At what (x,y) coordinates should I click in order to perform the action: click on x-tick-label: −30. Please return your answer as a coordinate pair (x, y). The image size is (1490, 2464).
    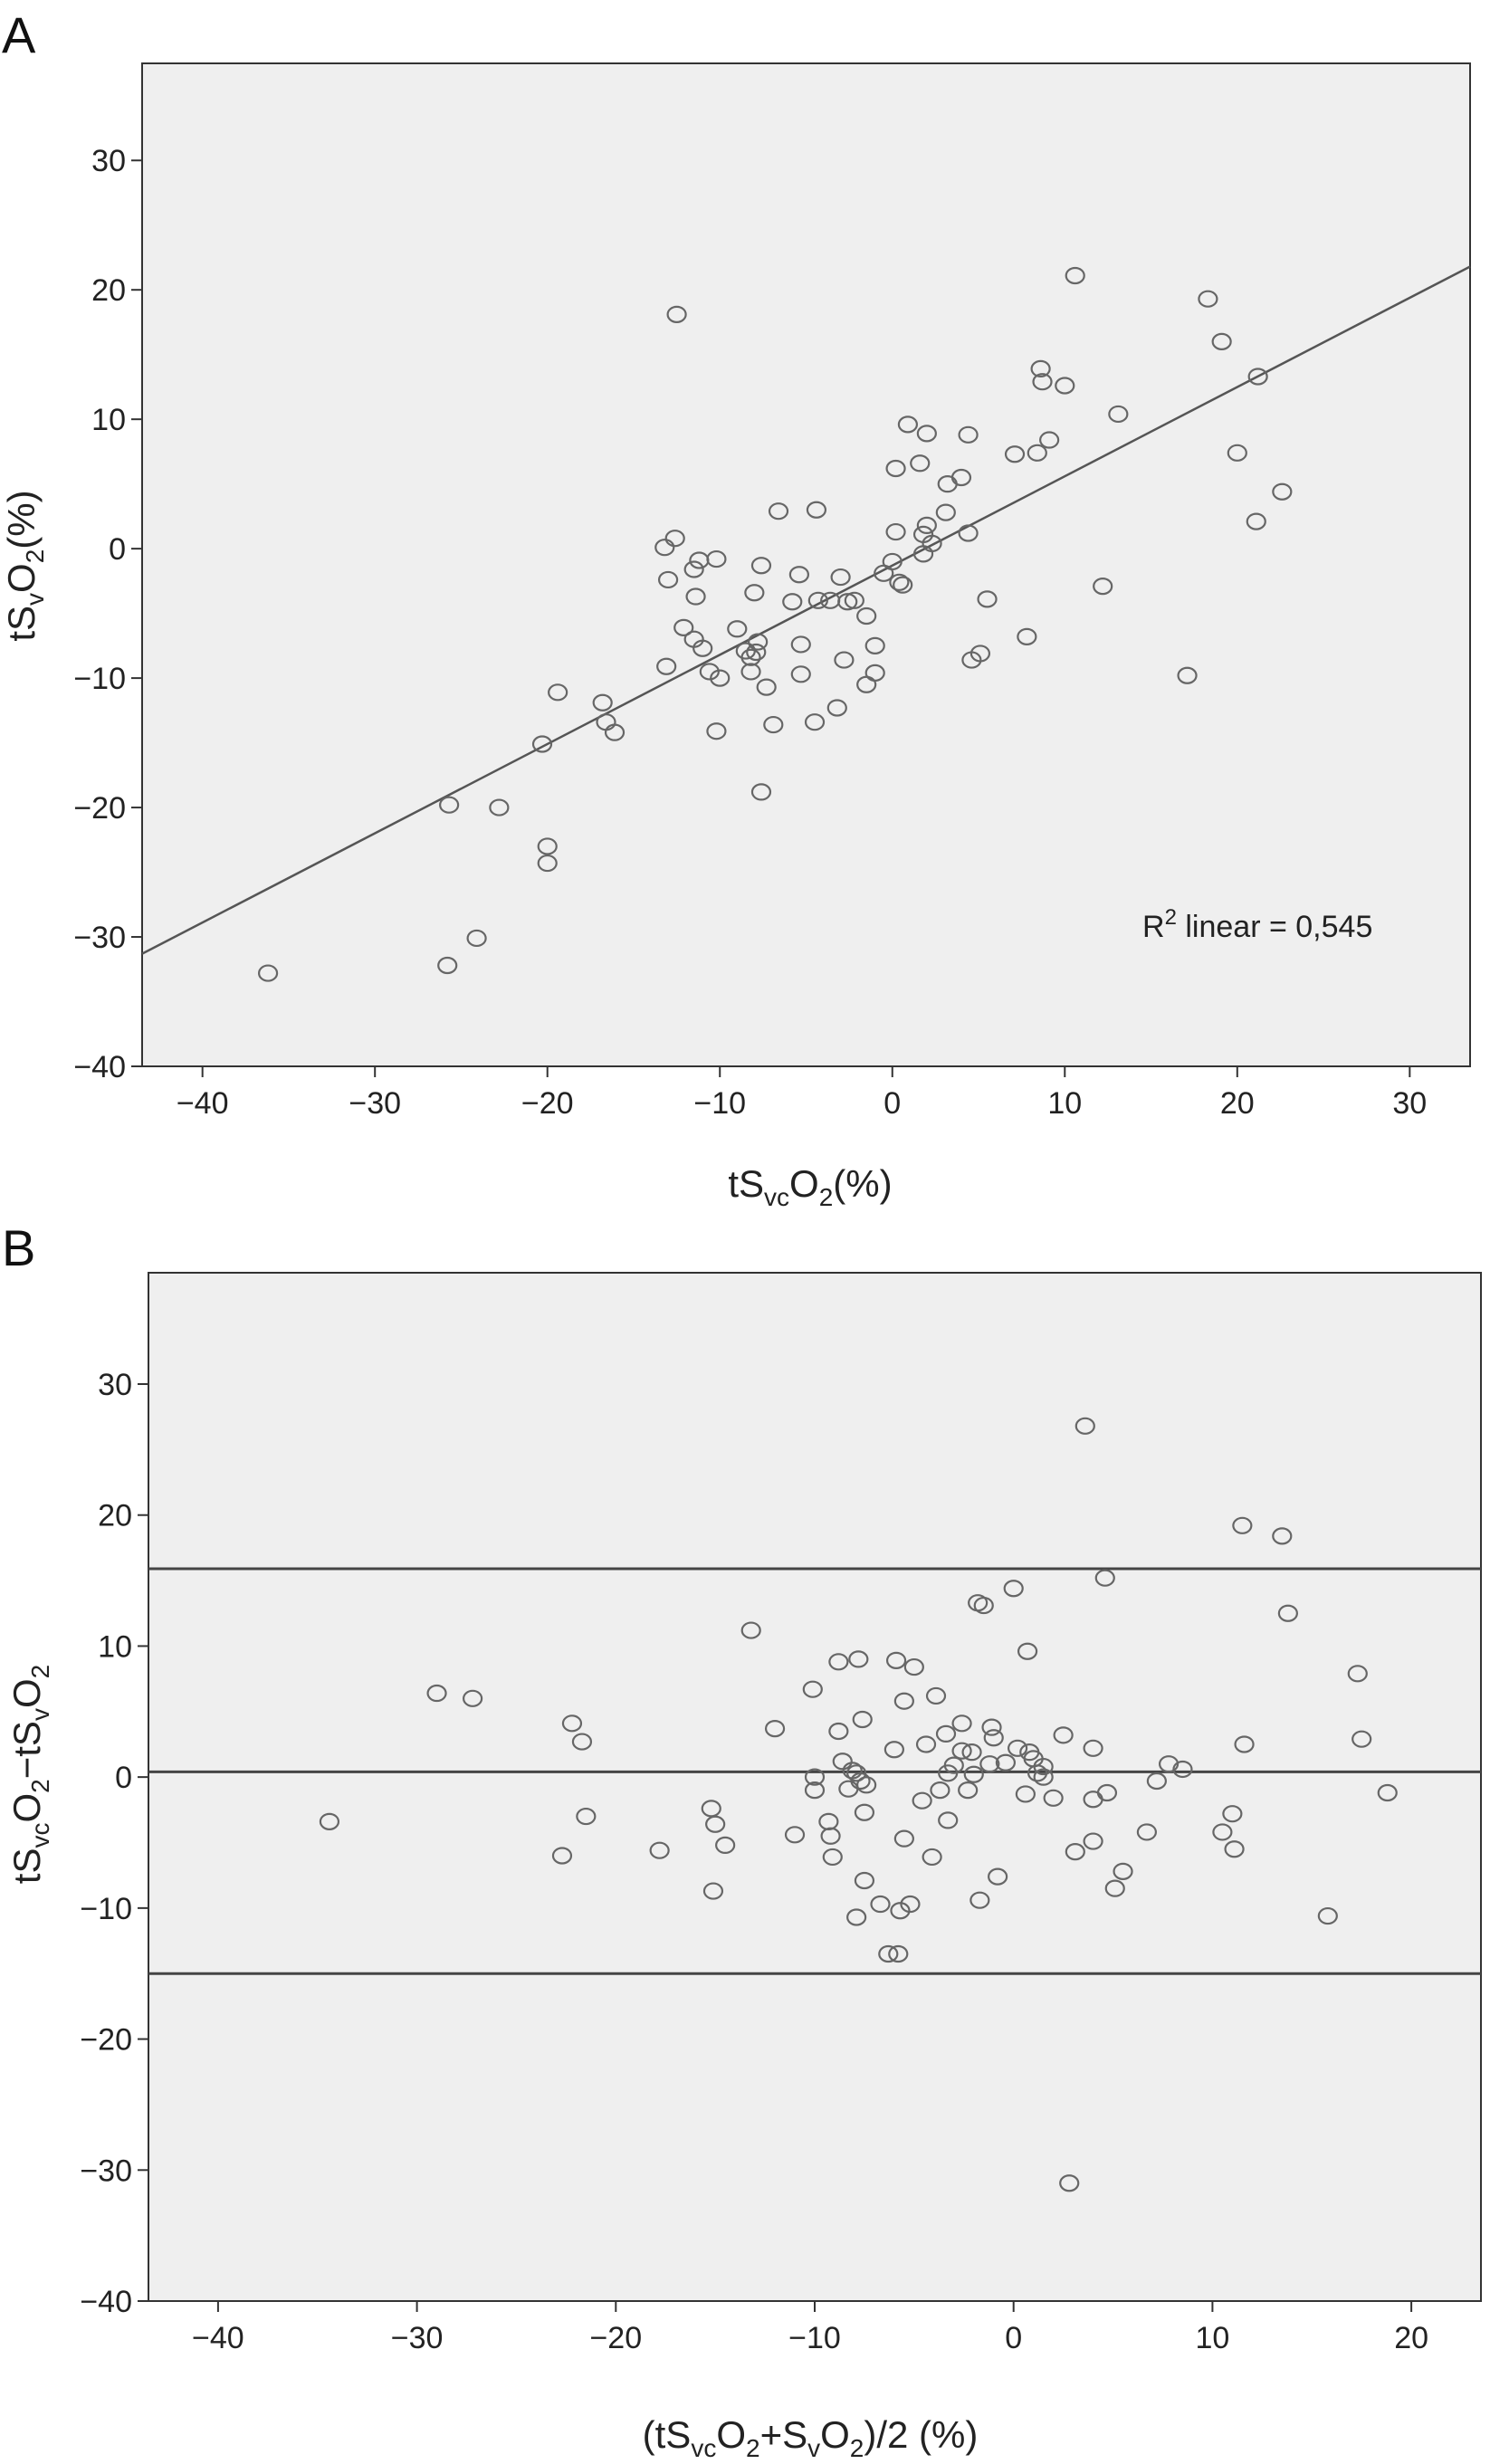
    Looking at the image, I should click on (375, 1103).